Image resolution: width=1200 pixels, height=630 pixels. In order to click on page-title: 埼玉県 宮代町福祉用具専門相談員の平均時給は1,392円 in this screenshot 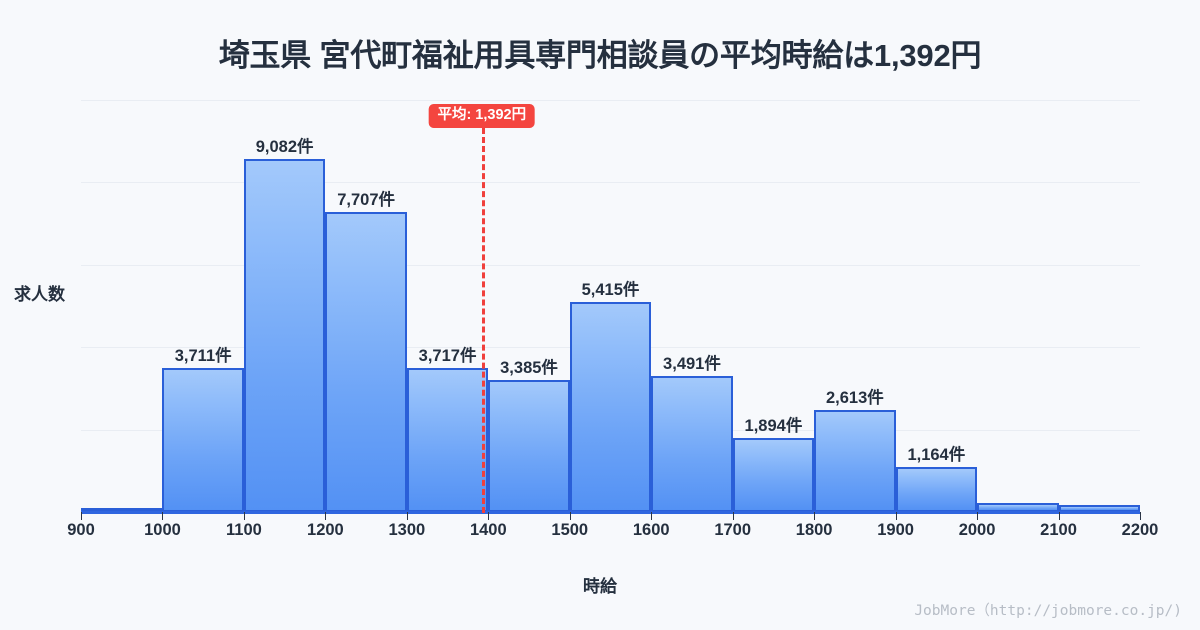, I will do `click(600, 55)`.